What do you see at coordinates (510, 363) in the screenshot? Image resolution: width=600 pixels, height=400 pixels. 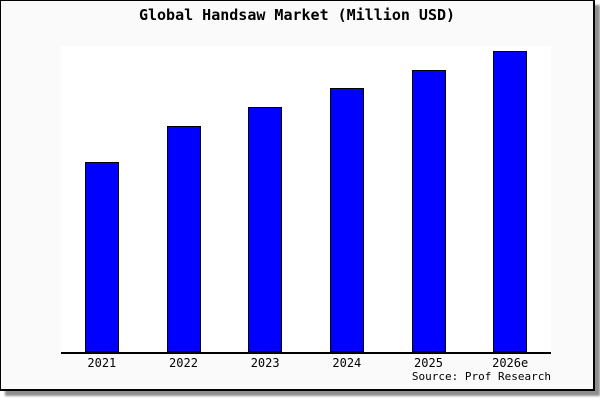 I see `x-tick-2026e: 2026e` at bounding box center [510, 363].